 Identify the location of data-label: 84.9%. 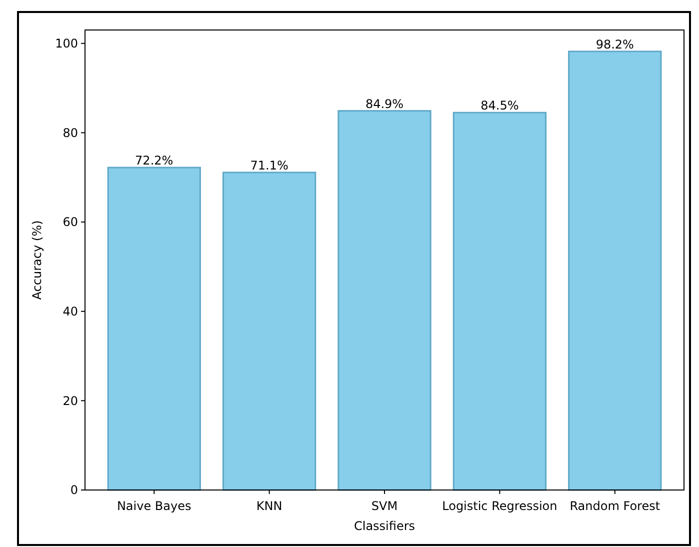
(384, 103).